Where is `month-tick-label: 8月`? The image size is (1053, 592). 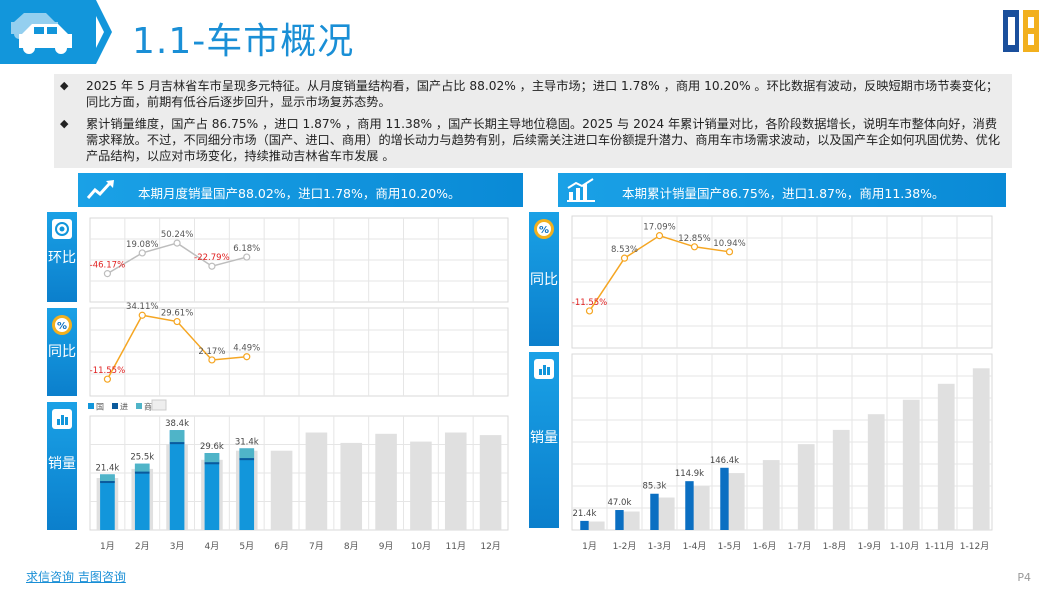 month-tick-label: 8月 is located at coordinates (351, 546).